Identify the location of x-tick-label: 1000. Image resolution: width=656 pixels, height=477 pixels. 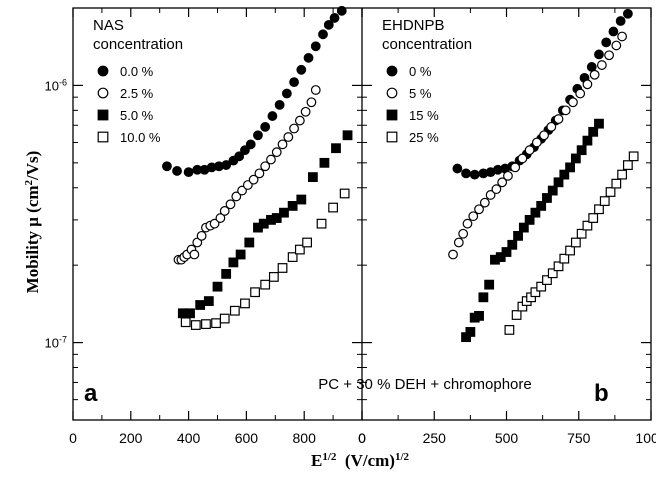
(645, 438).